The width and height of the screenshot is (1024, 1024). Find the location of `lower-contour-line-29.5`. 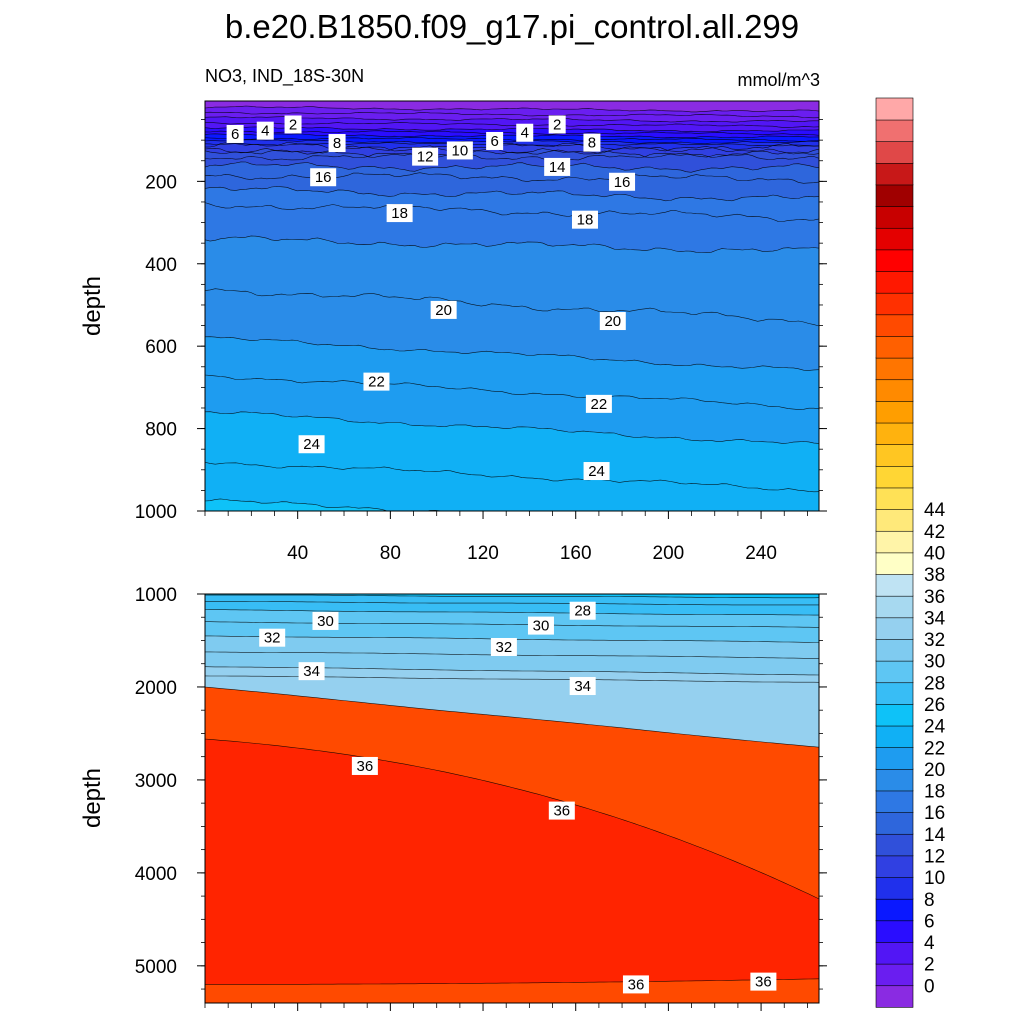

lower-contour-line-29.5 is located at coordinates (512, 612).